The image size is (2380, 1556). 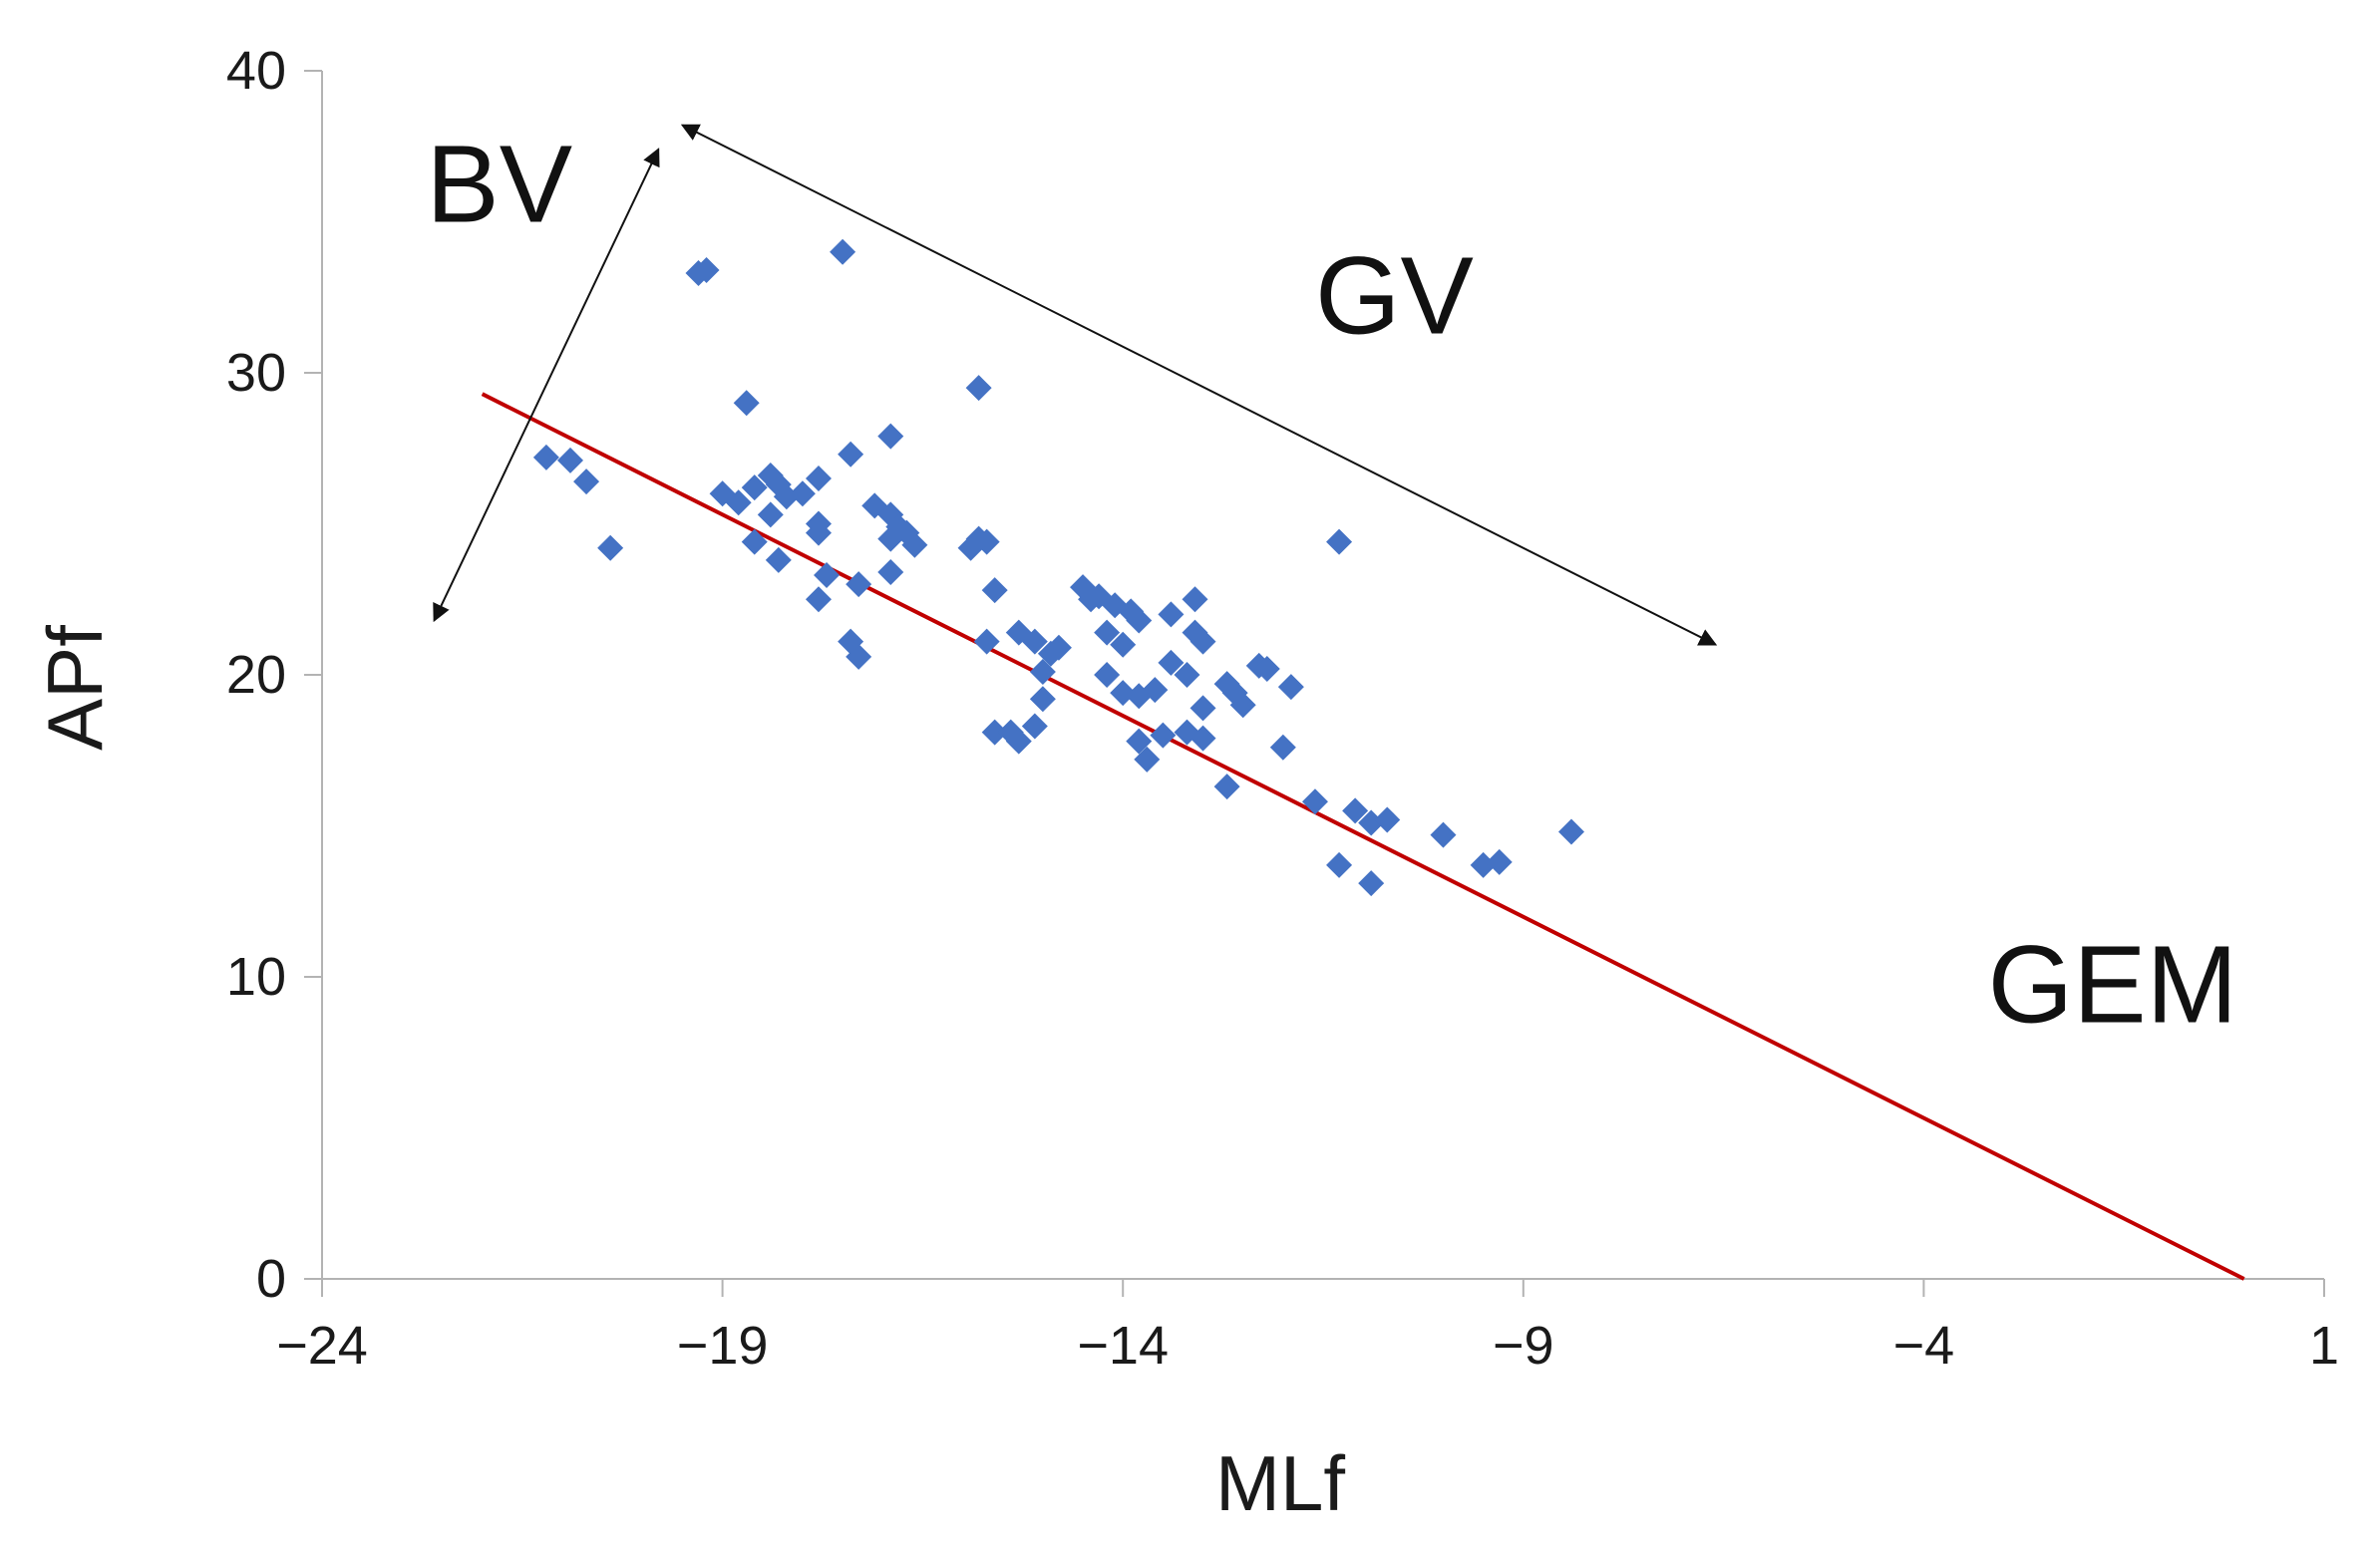 I want to click on x-tick-label: −4, so click(x=1924, y=1346).